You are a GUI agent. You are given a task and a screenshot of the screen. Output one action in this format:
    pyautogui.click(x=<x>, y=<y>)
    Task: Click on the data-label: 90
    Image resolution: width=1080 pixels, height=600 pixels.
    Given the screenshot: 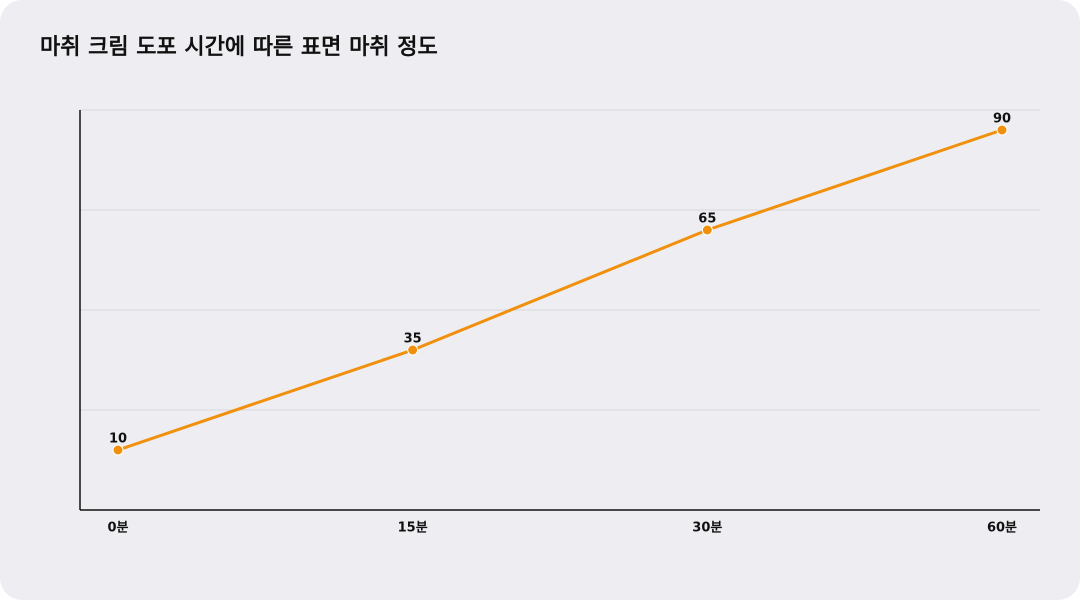 What is the action you would take?
    pyautogui.click(x=1002, y=119)
    